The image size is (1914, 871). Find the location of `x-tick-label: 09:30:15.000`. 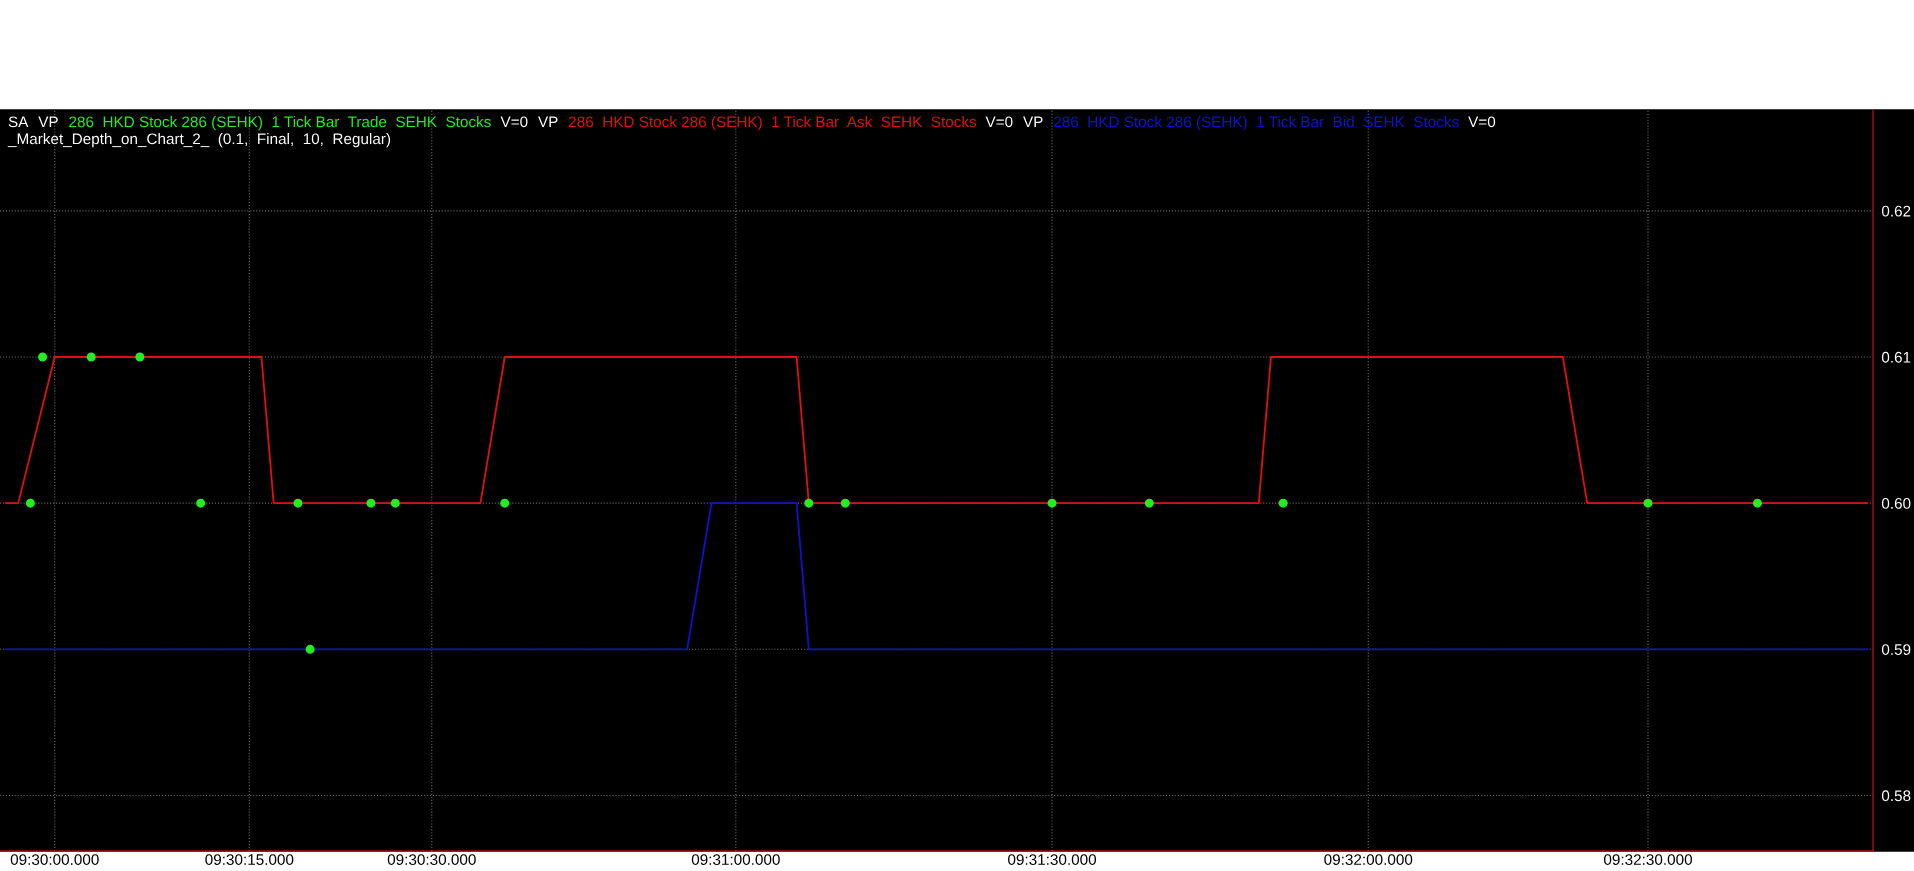

x-tick-label: 09:30:15.000 is located at coordinates (249, 859).